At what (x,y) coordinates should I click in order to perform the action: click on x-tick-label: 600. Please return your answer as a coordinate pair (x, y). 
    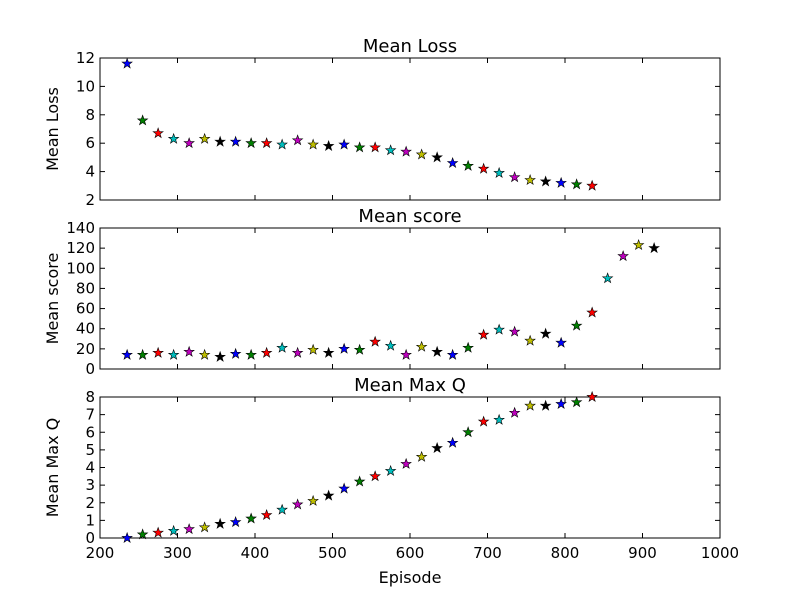
    Looking at the image, I should click on (410, 553).